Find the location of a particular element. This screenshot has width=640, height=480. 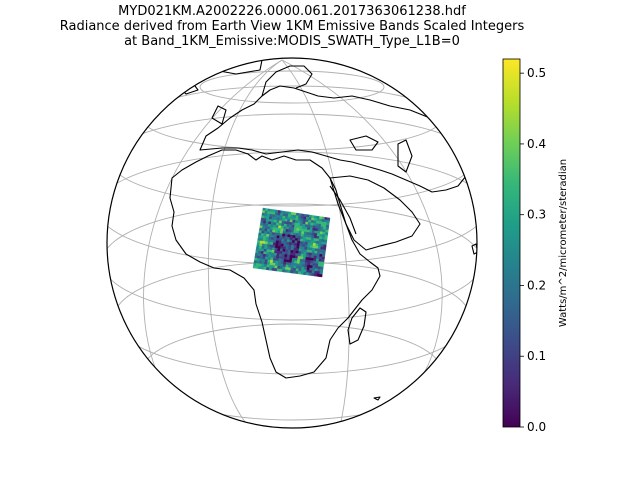

colorbar-tick-label: 0.2 is located at coordinates (536, 285).